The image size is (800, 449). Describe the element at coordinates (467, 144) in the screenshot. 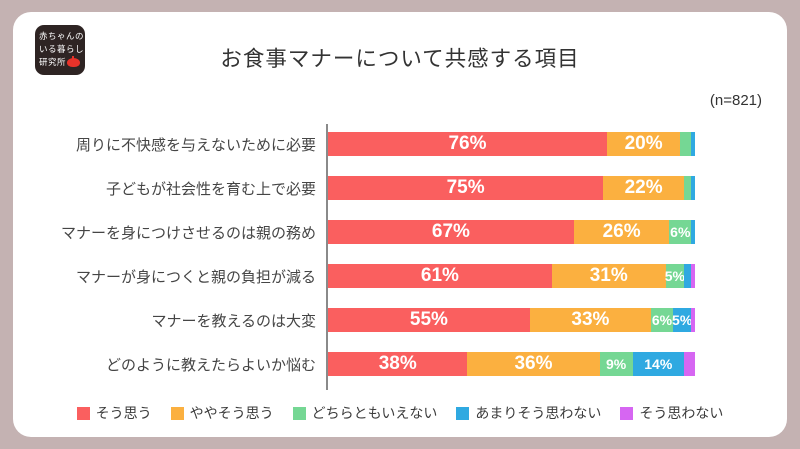

I see `bar-segment-そう思う: 76%` at that location.